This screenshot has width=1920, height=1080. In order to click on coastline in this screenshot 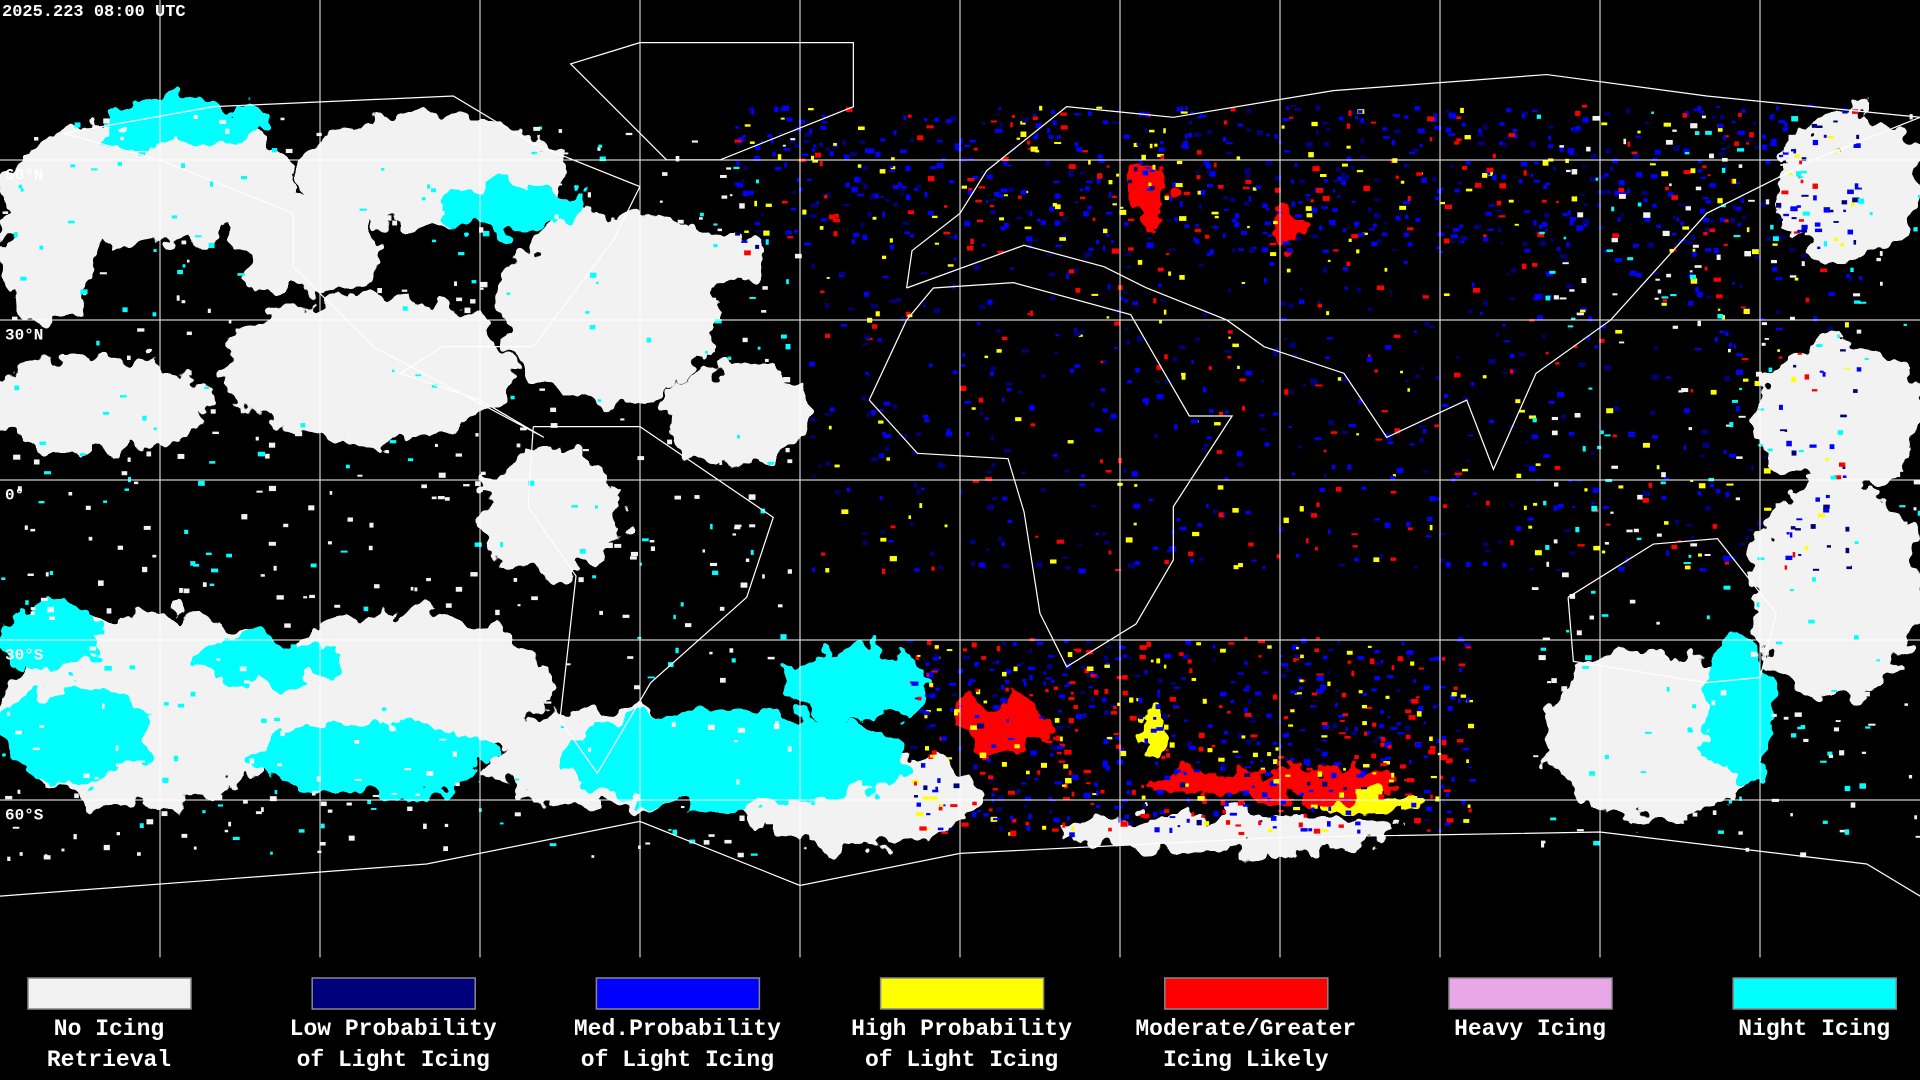, I will do `click(1672, 611)`.